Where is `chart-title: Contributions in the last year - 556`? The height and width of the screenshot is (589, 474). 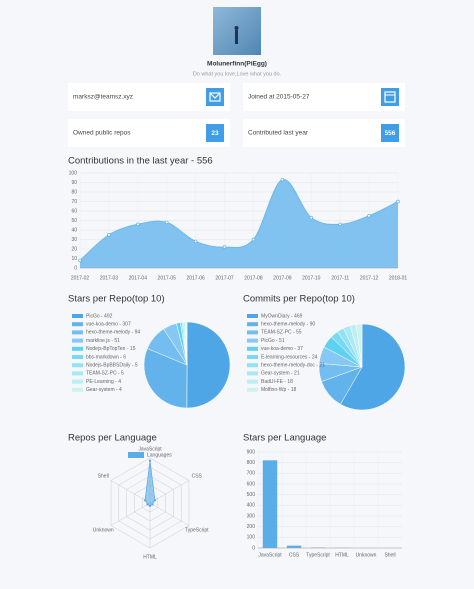 chart-title: Contributions in the last year - 556 is located at coordinates (140, 161).